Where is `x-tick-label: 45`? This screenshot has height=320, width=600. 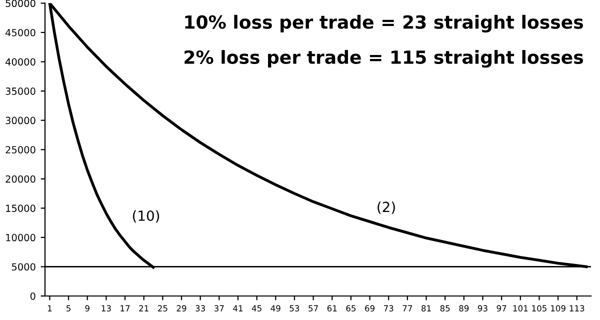 x-tick-label: 45 is located at coordinates (257, 308).